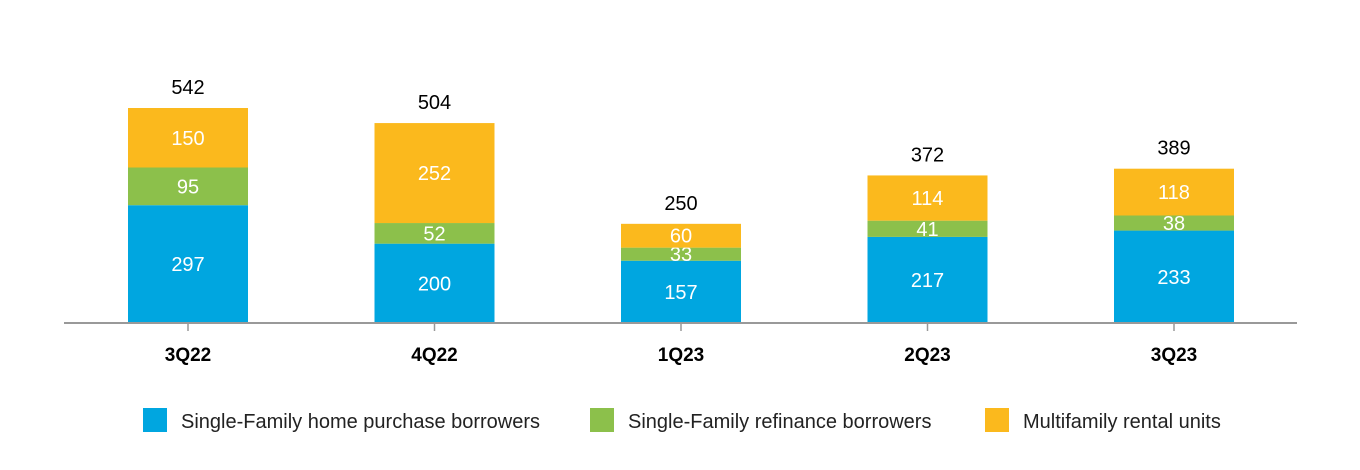  Describe the element at coordinates (779, 422) in the screenshot. I see `legend-label: Single-Family refinance borrowers` at that location.